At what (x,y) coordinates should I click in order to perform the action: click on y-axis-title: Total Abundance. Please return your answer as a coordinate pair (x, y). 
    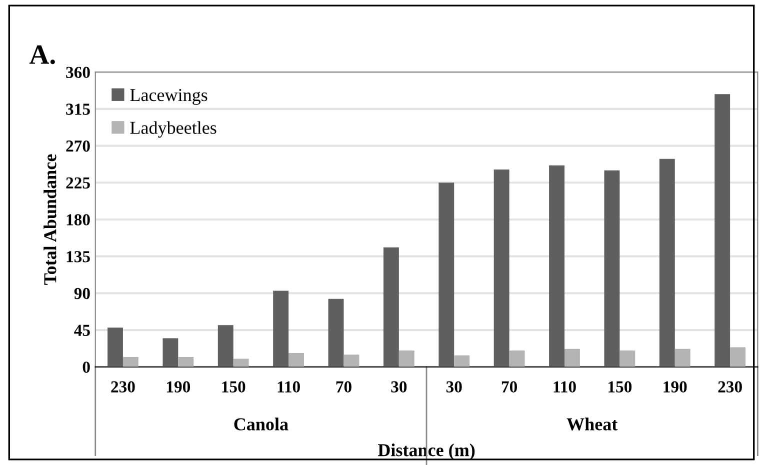
    Looking at the image, I should click on (50, 219).